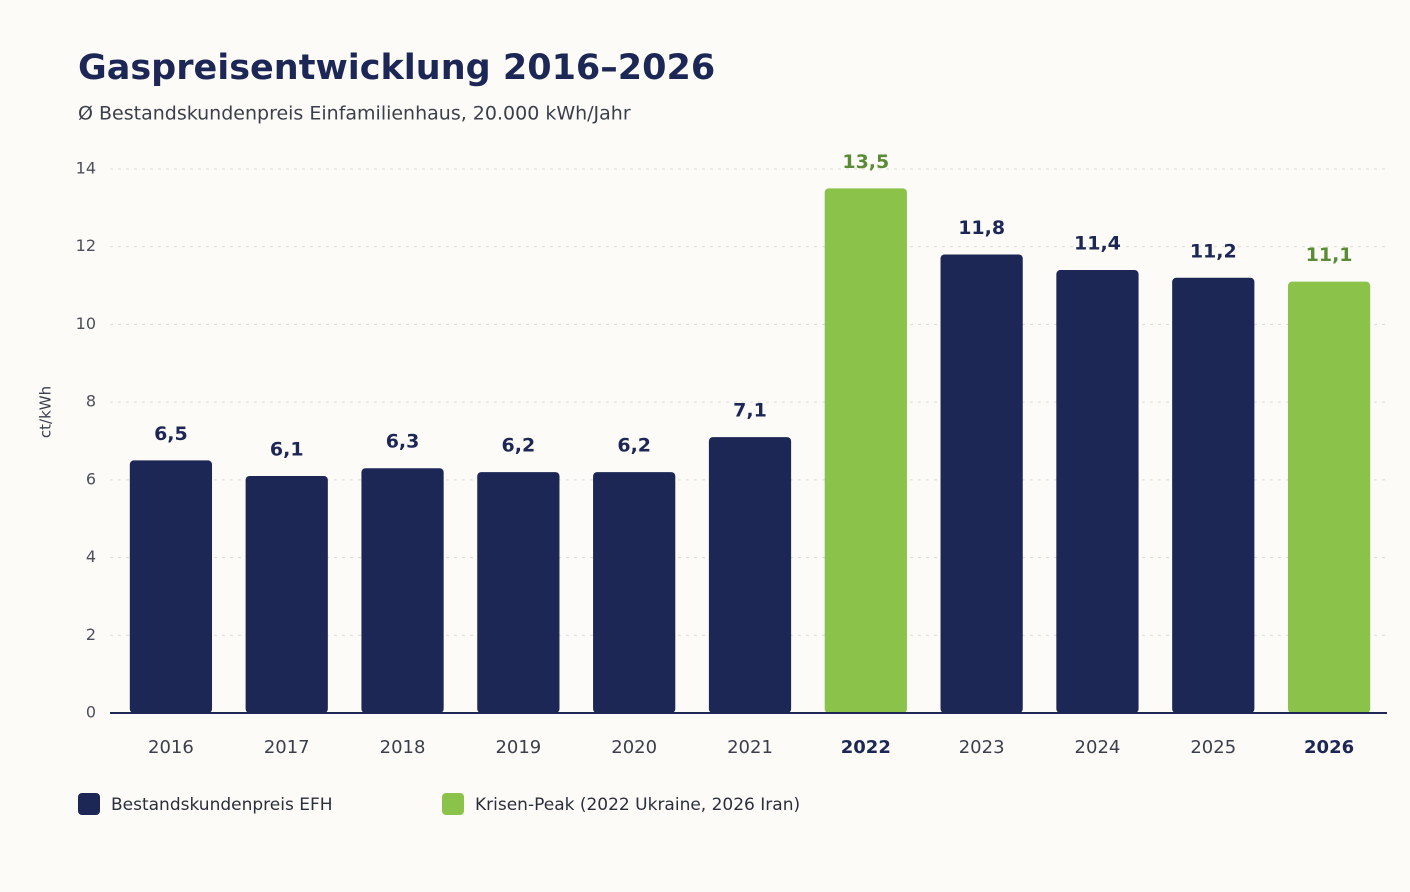 The image size is (1410, 892). I want to click on x-tick-label: 2026, so click(1329, 747).